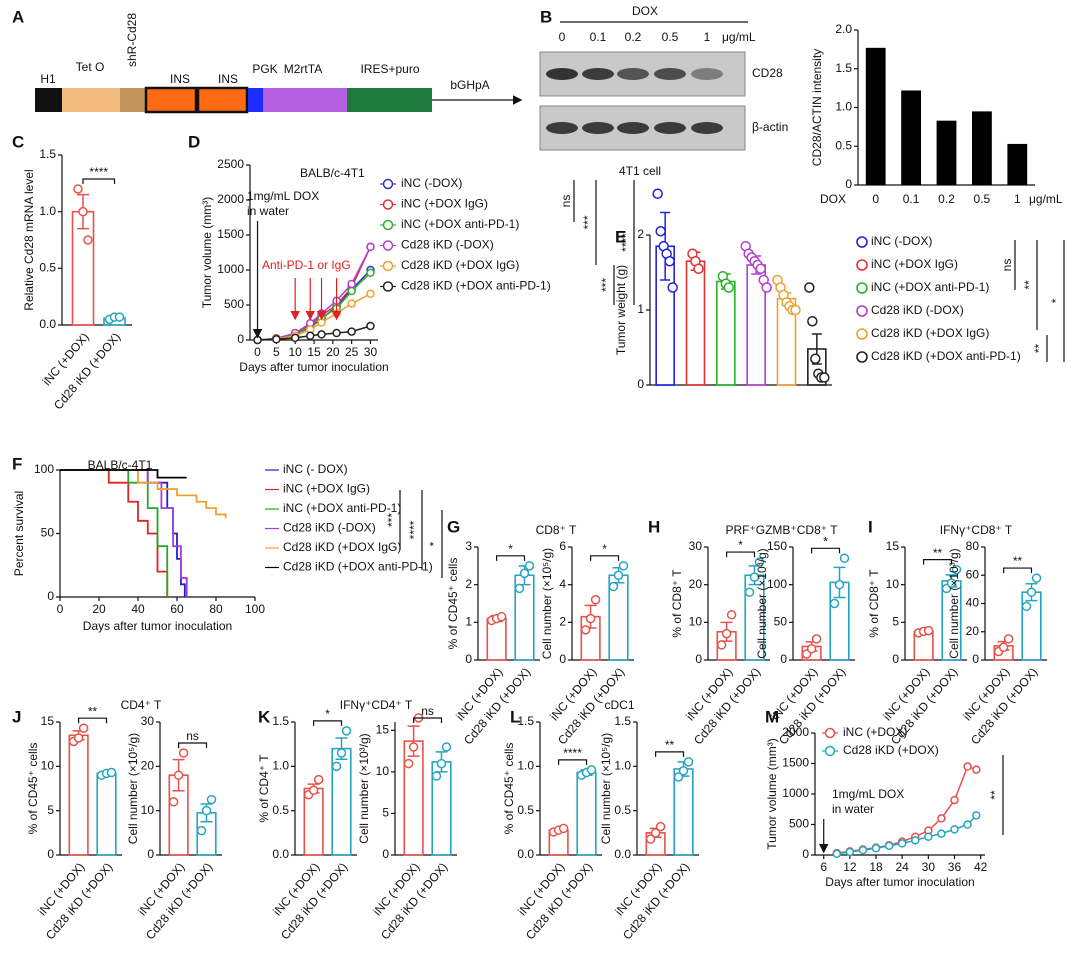  What do you see at coordinates (562, 546) in the screenshot?
I see `y-tick-label: 6` at bounding box center [562, 546].